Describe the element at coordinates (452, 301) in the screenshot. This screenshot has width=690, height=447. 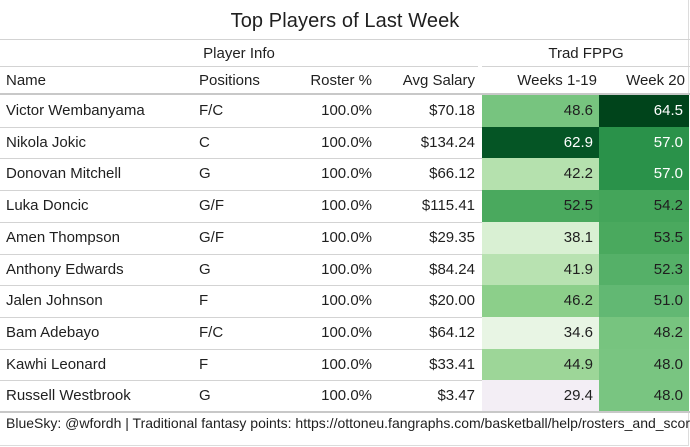
I see `cell-avg-salary: $20.00` at that location.